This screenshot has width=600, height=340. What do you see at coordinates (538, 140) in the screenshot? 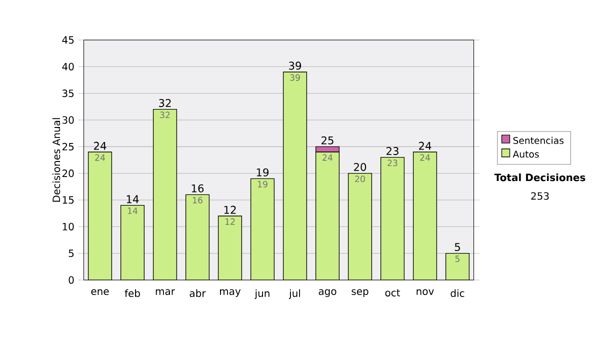
I see `legend-label: Sentencias` at bounding box center [538, 140].